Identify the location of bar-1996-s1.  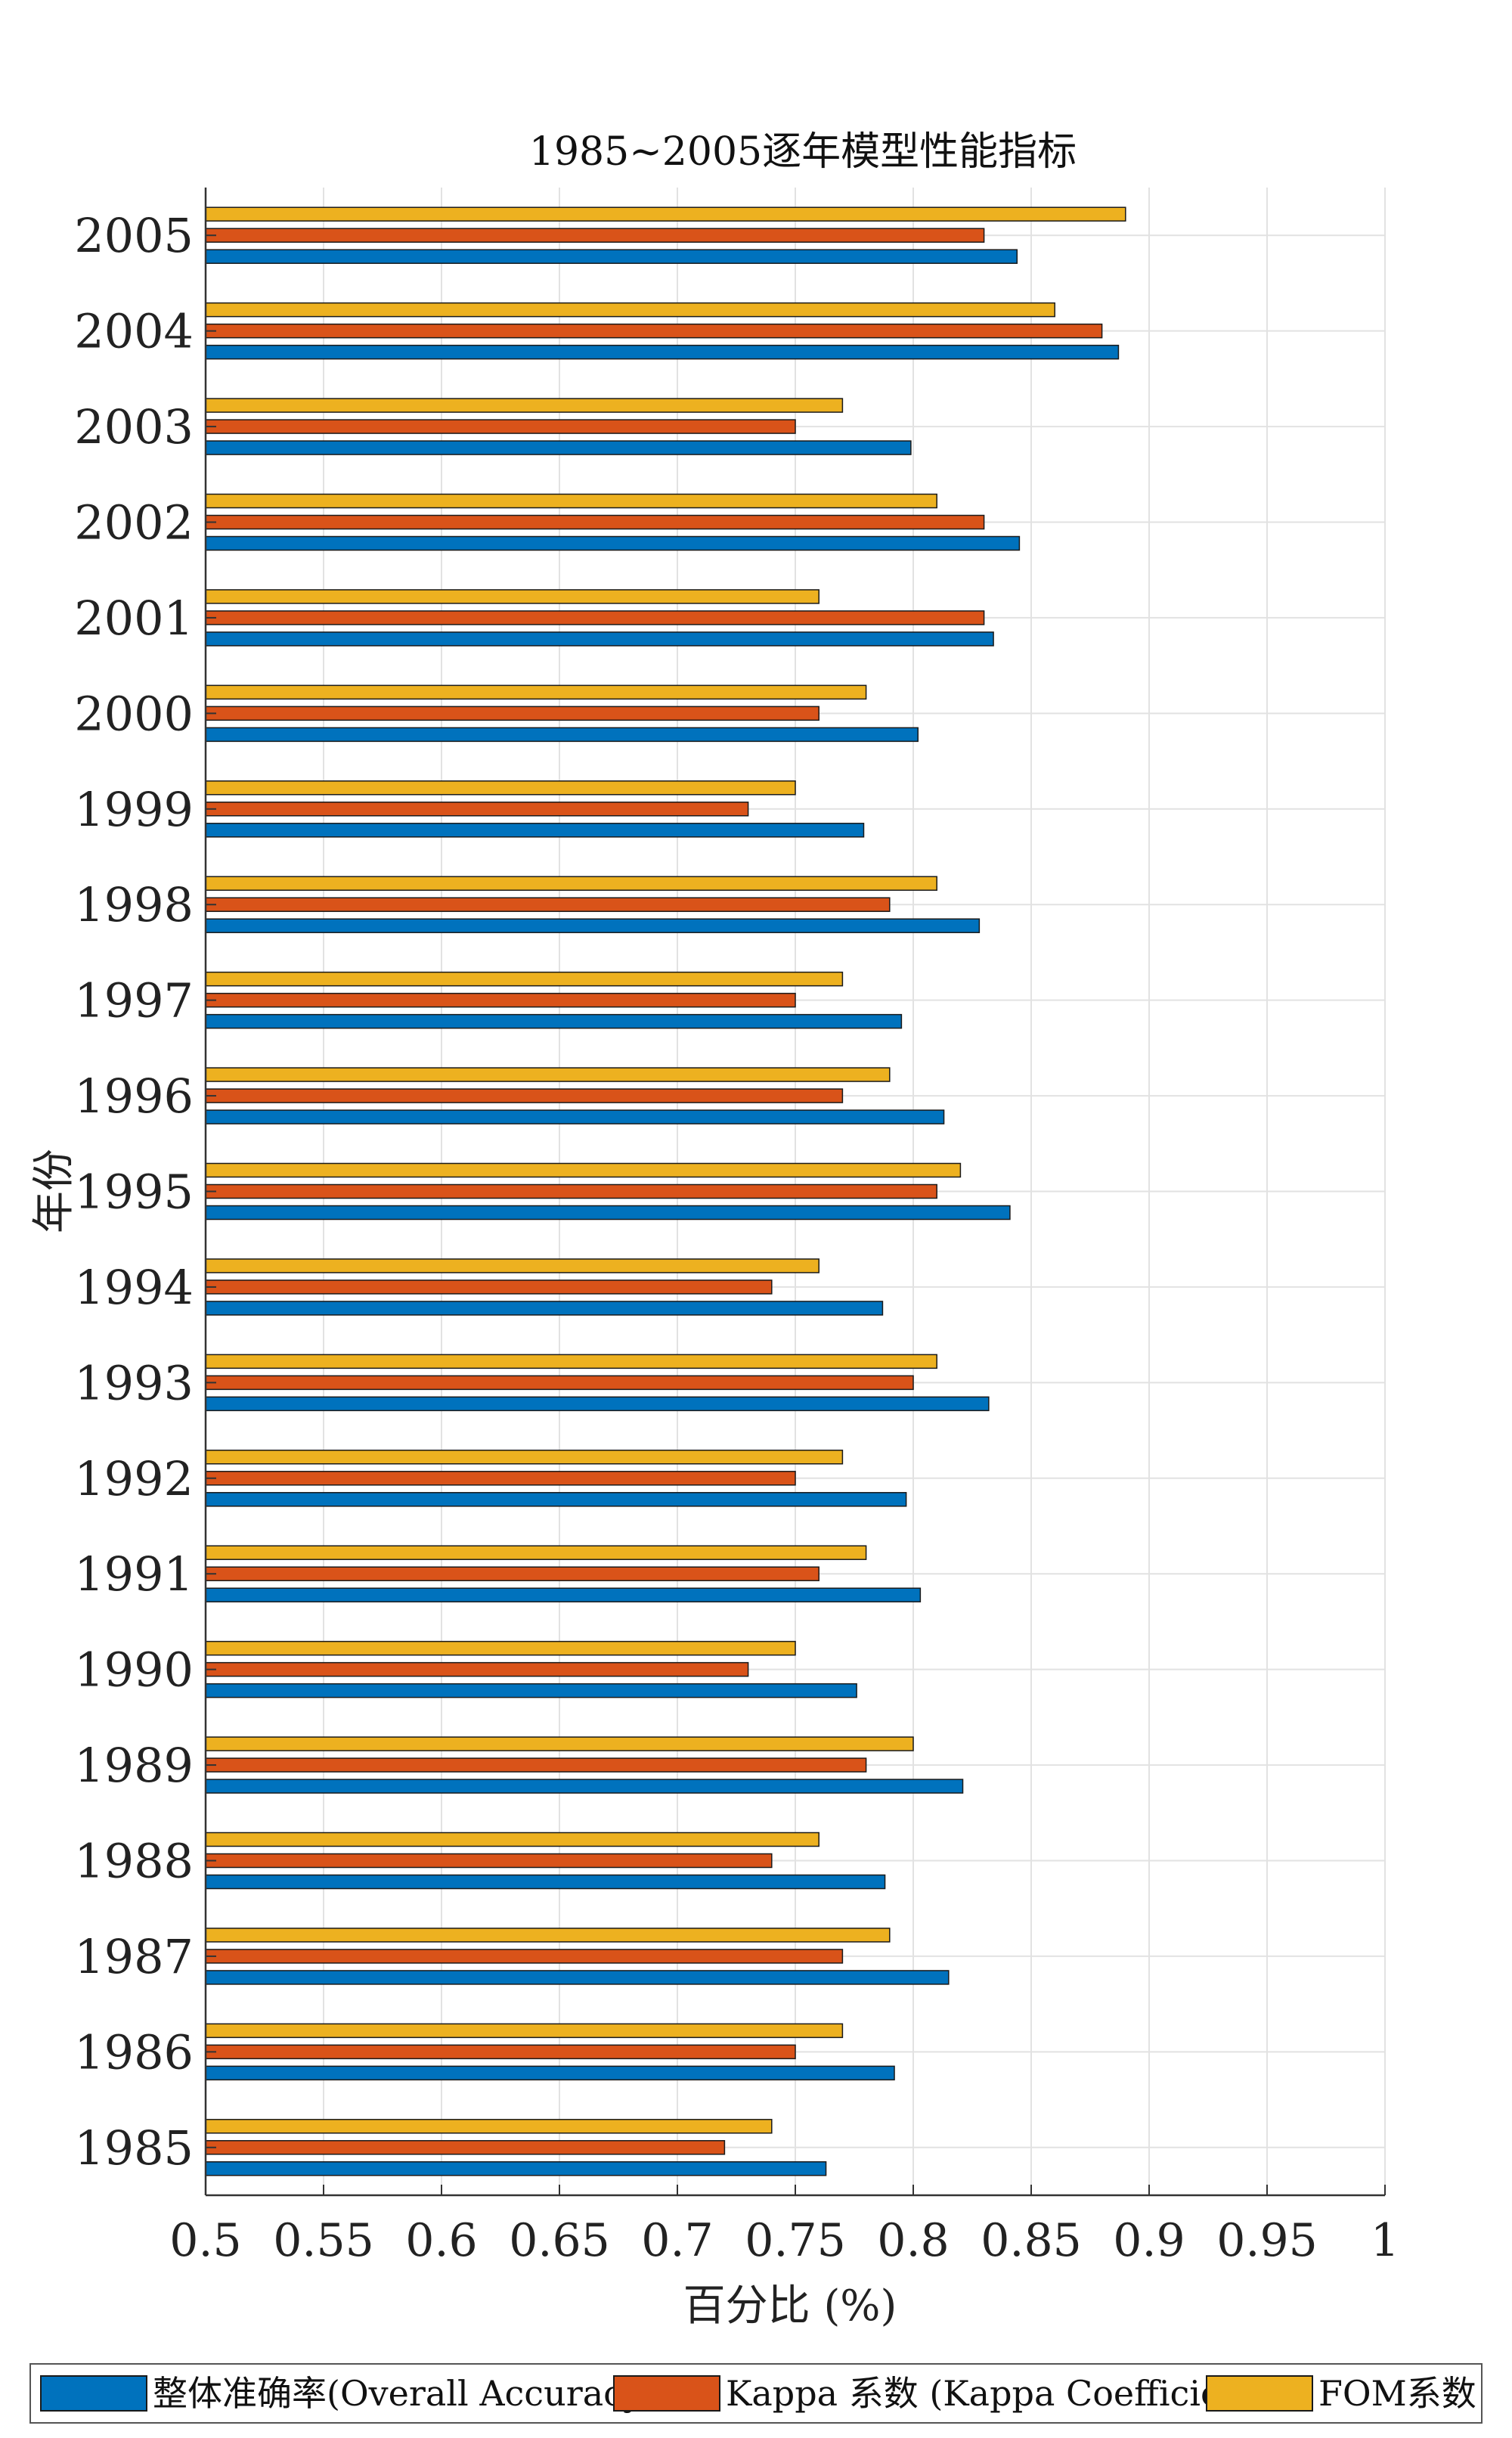
(524, 1095).